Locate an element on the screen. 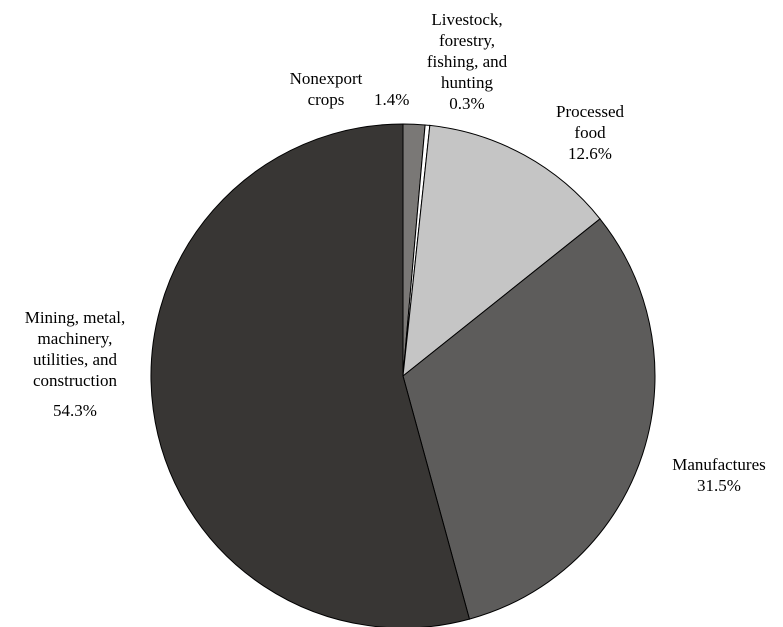 The height and width of the screenshot is (627, 783). slice-label-1-line-2: crops is located at coordinates (326, 99).